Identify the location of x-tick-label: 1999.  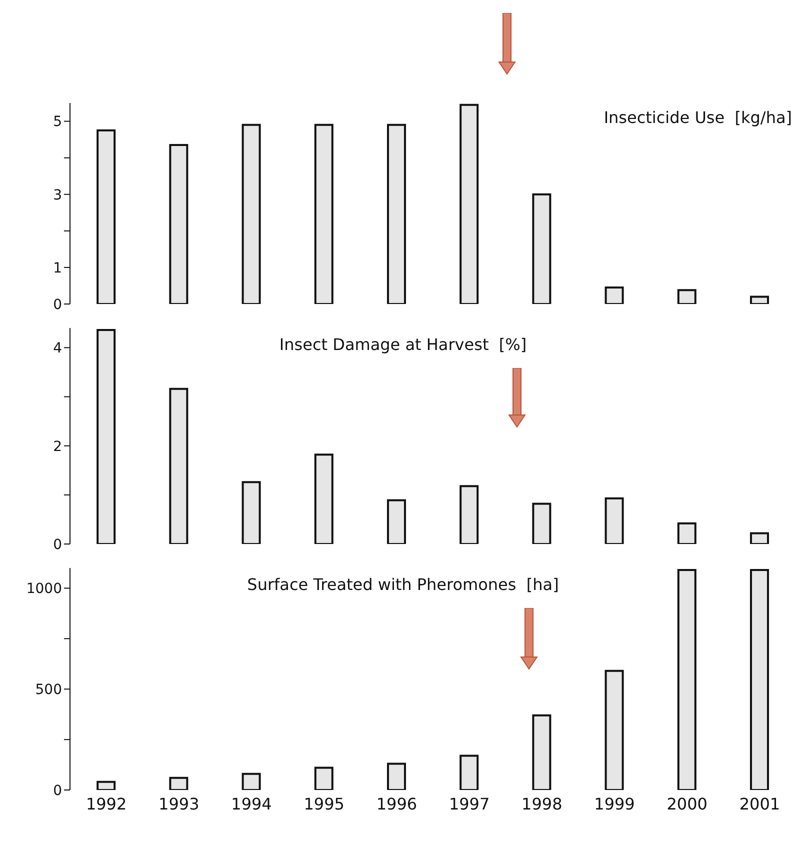
(614, 804).